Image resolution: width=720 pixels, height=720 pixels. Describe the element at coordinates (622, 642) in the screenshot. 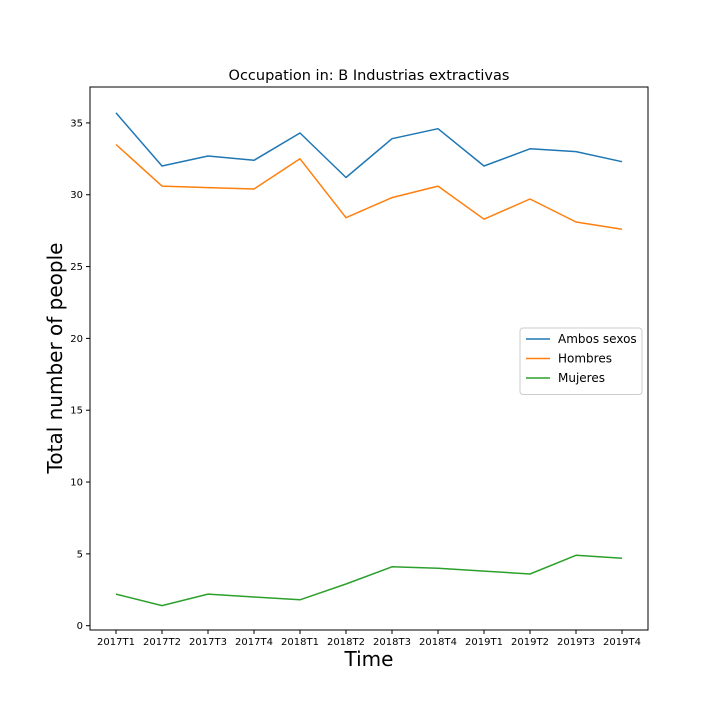

I see `x-tick-label: 2019T4` at that location.